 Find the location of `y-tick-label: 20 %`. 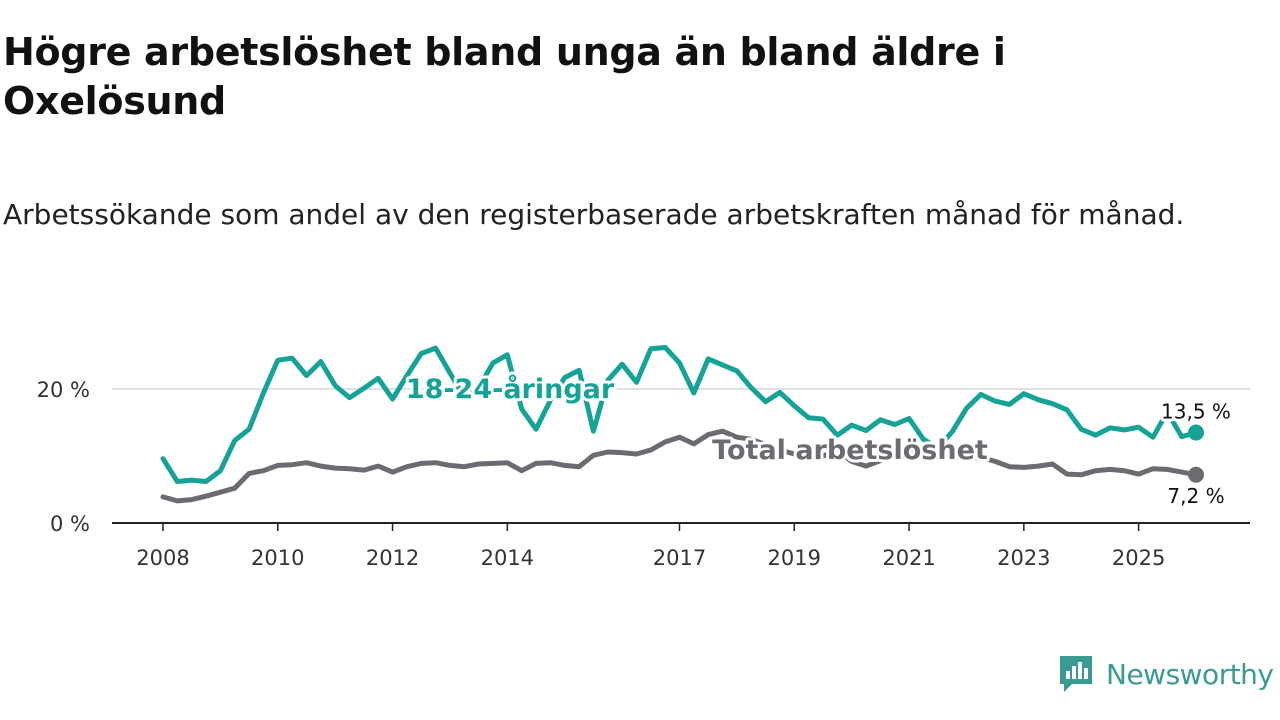

y-tick-label: 20 % is located at coordinates (63, 390).